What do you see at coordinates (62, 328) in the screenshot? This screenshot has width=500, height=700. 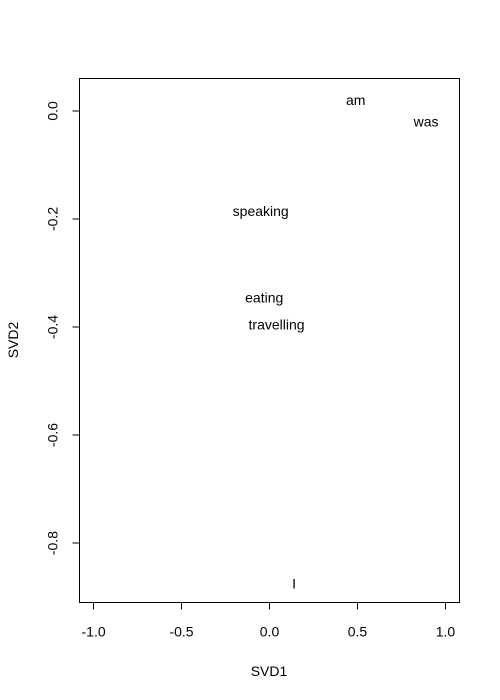 I see `y-axis: -0.8 -0.6 -0.4 -0.2 0.0` at bounding box center [62, 328].